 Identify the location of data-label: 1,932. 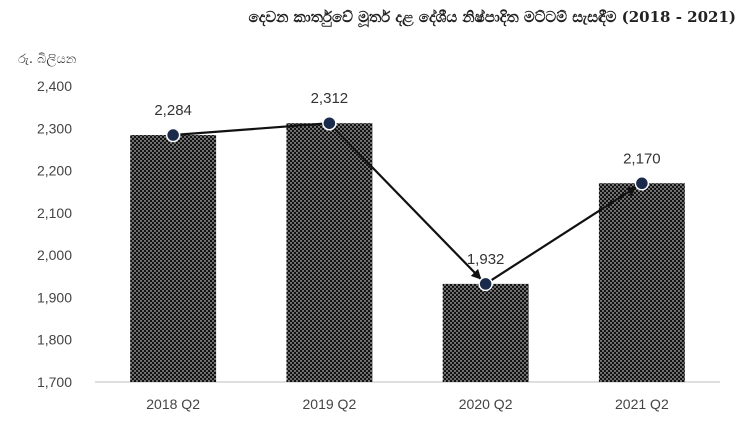
(486, 259).